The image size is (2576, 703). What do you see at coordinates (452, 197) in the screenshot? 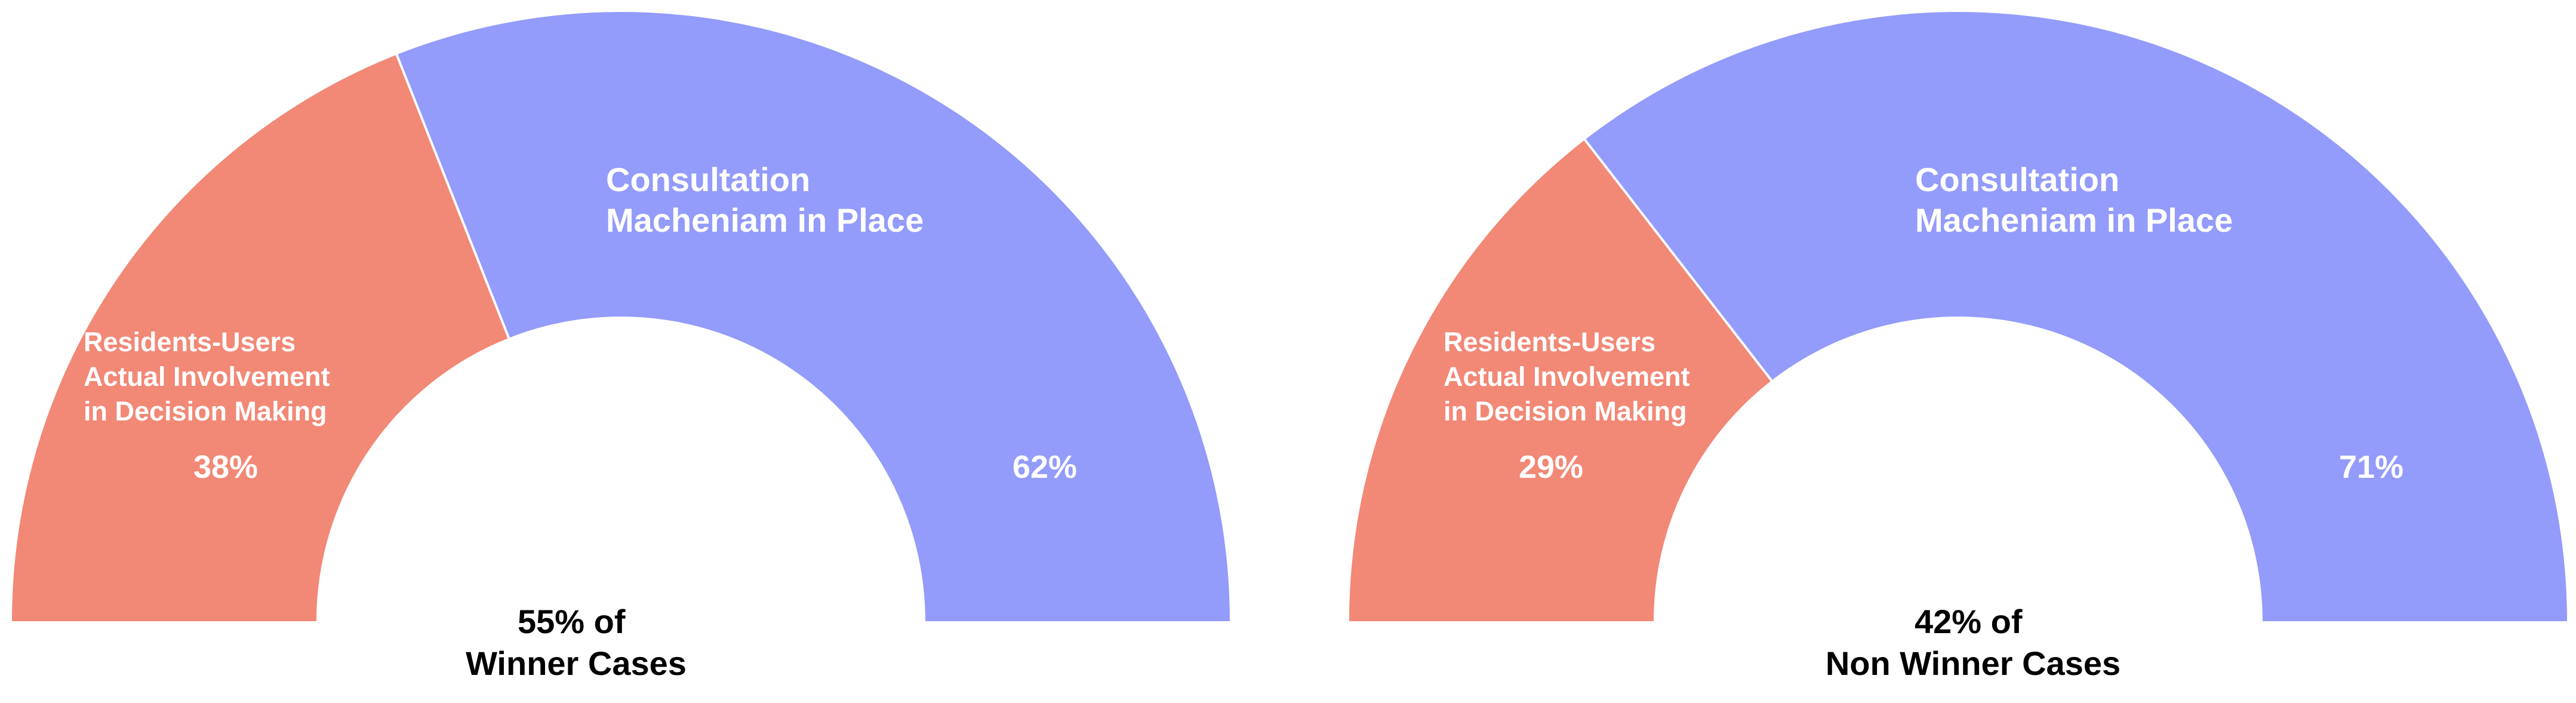
I see `chart-1-slice-divider` at bounding box center [452, 197].